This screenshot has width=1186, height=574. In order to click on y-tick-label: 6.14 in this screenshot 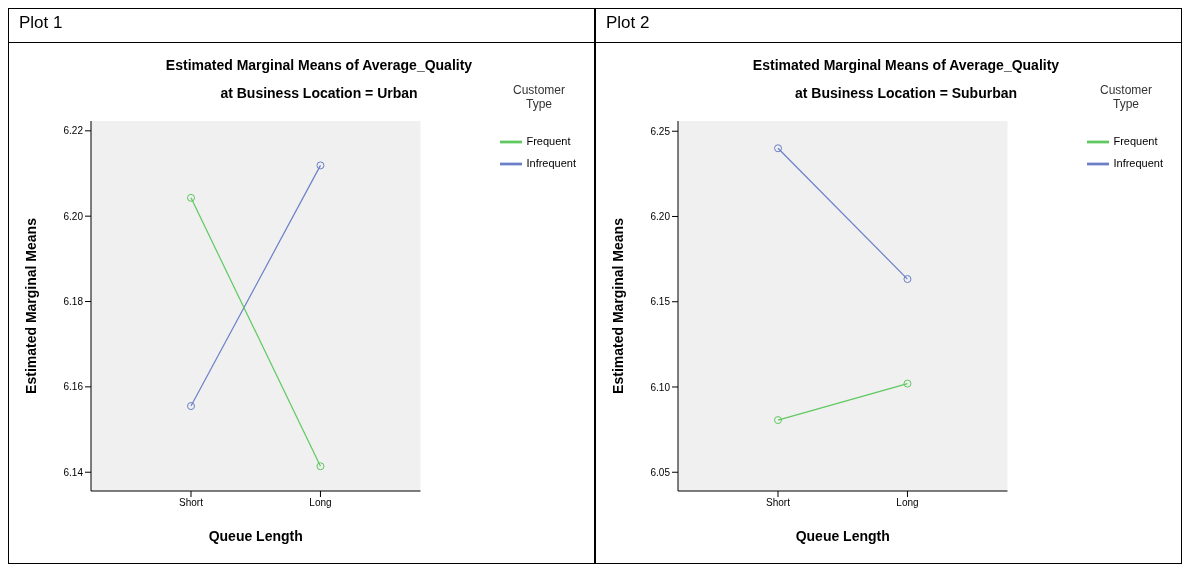, I will do `click(73, 472)`.